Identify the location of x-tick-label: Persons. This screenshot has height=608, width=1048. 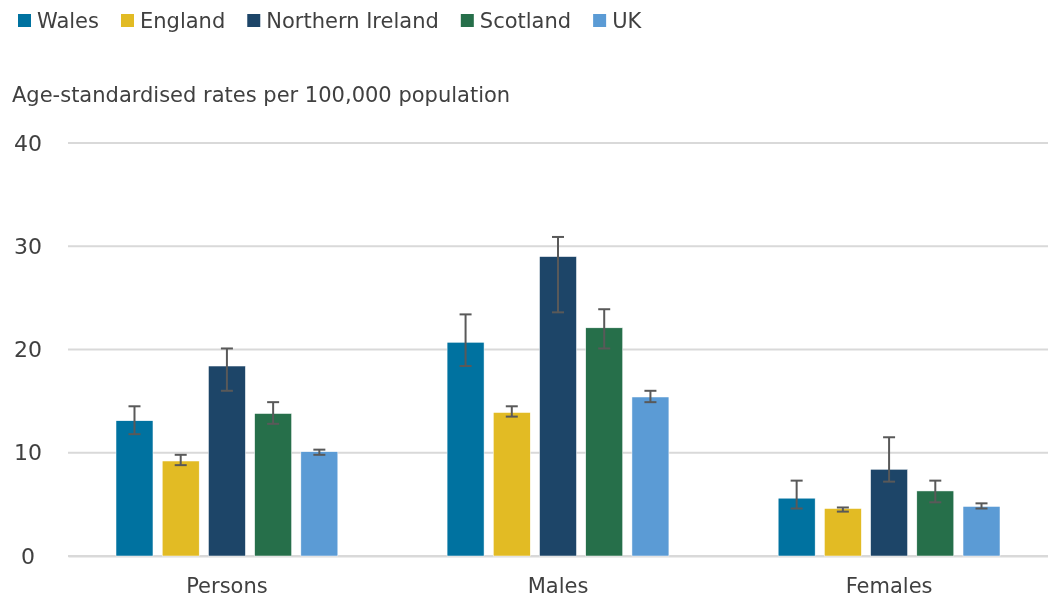
(227, 585).